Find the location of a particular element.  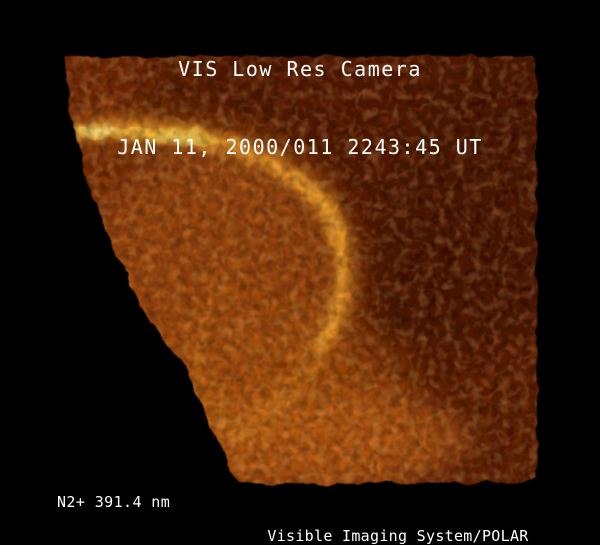

wavelength-label: N2+ 391.4 nm is located at coordinates (114, 502).